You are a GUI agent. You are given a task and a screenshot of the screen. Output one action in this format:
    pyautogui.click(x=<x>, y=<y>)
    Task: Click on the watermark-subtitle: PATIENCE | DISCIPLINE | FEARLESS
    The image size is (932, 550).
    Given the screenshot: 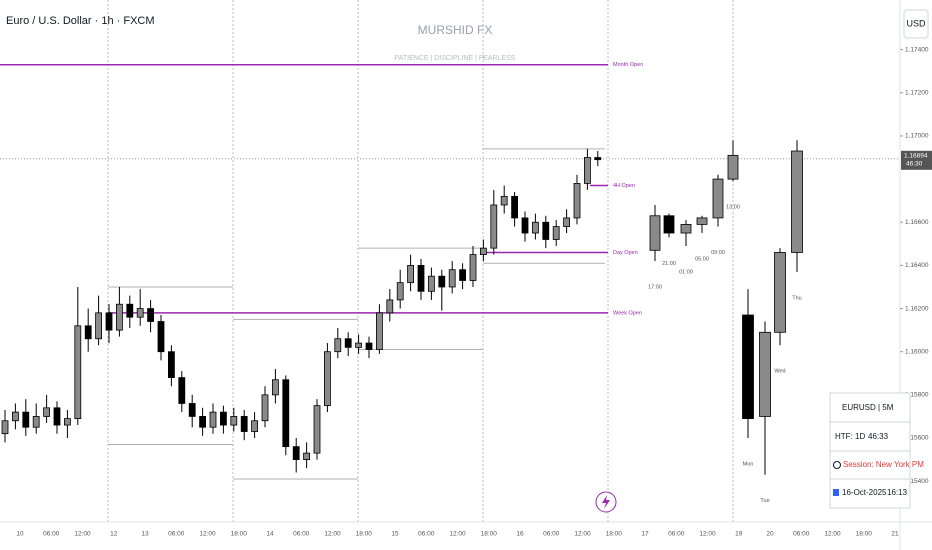 What is the action you would take?
    pyautogui.click(x=455, y=58)
    